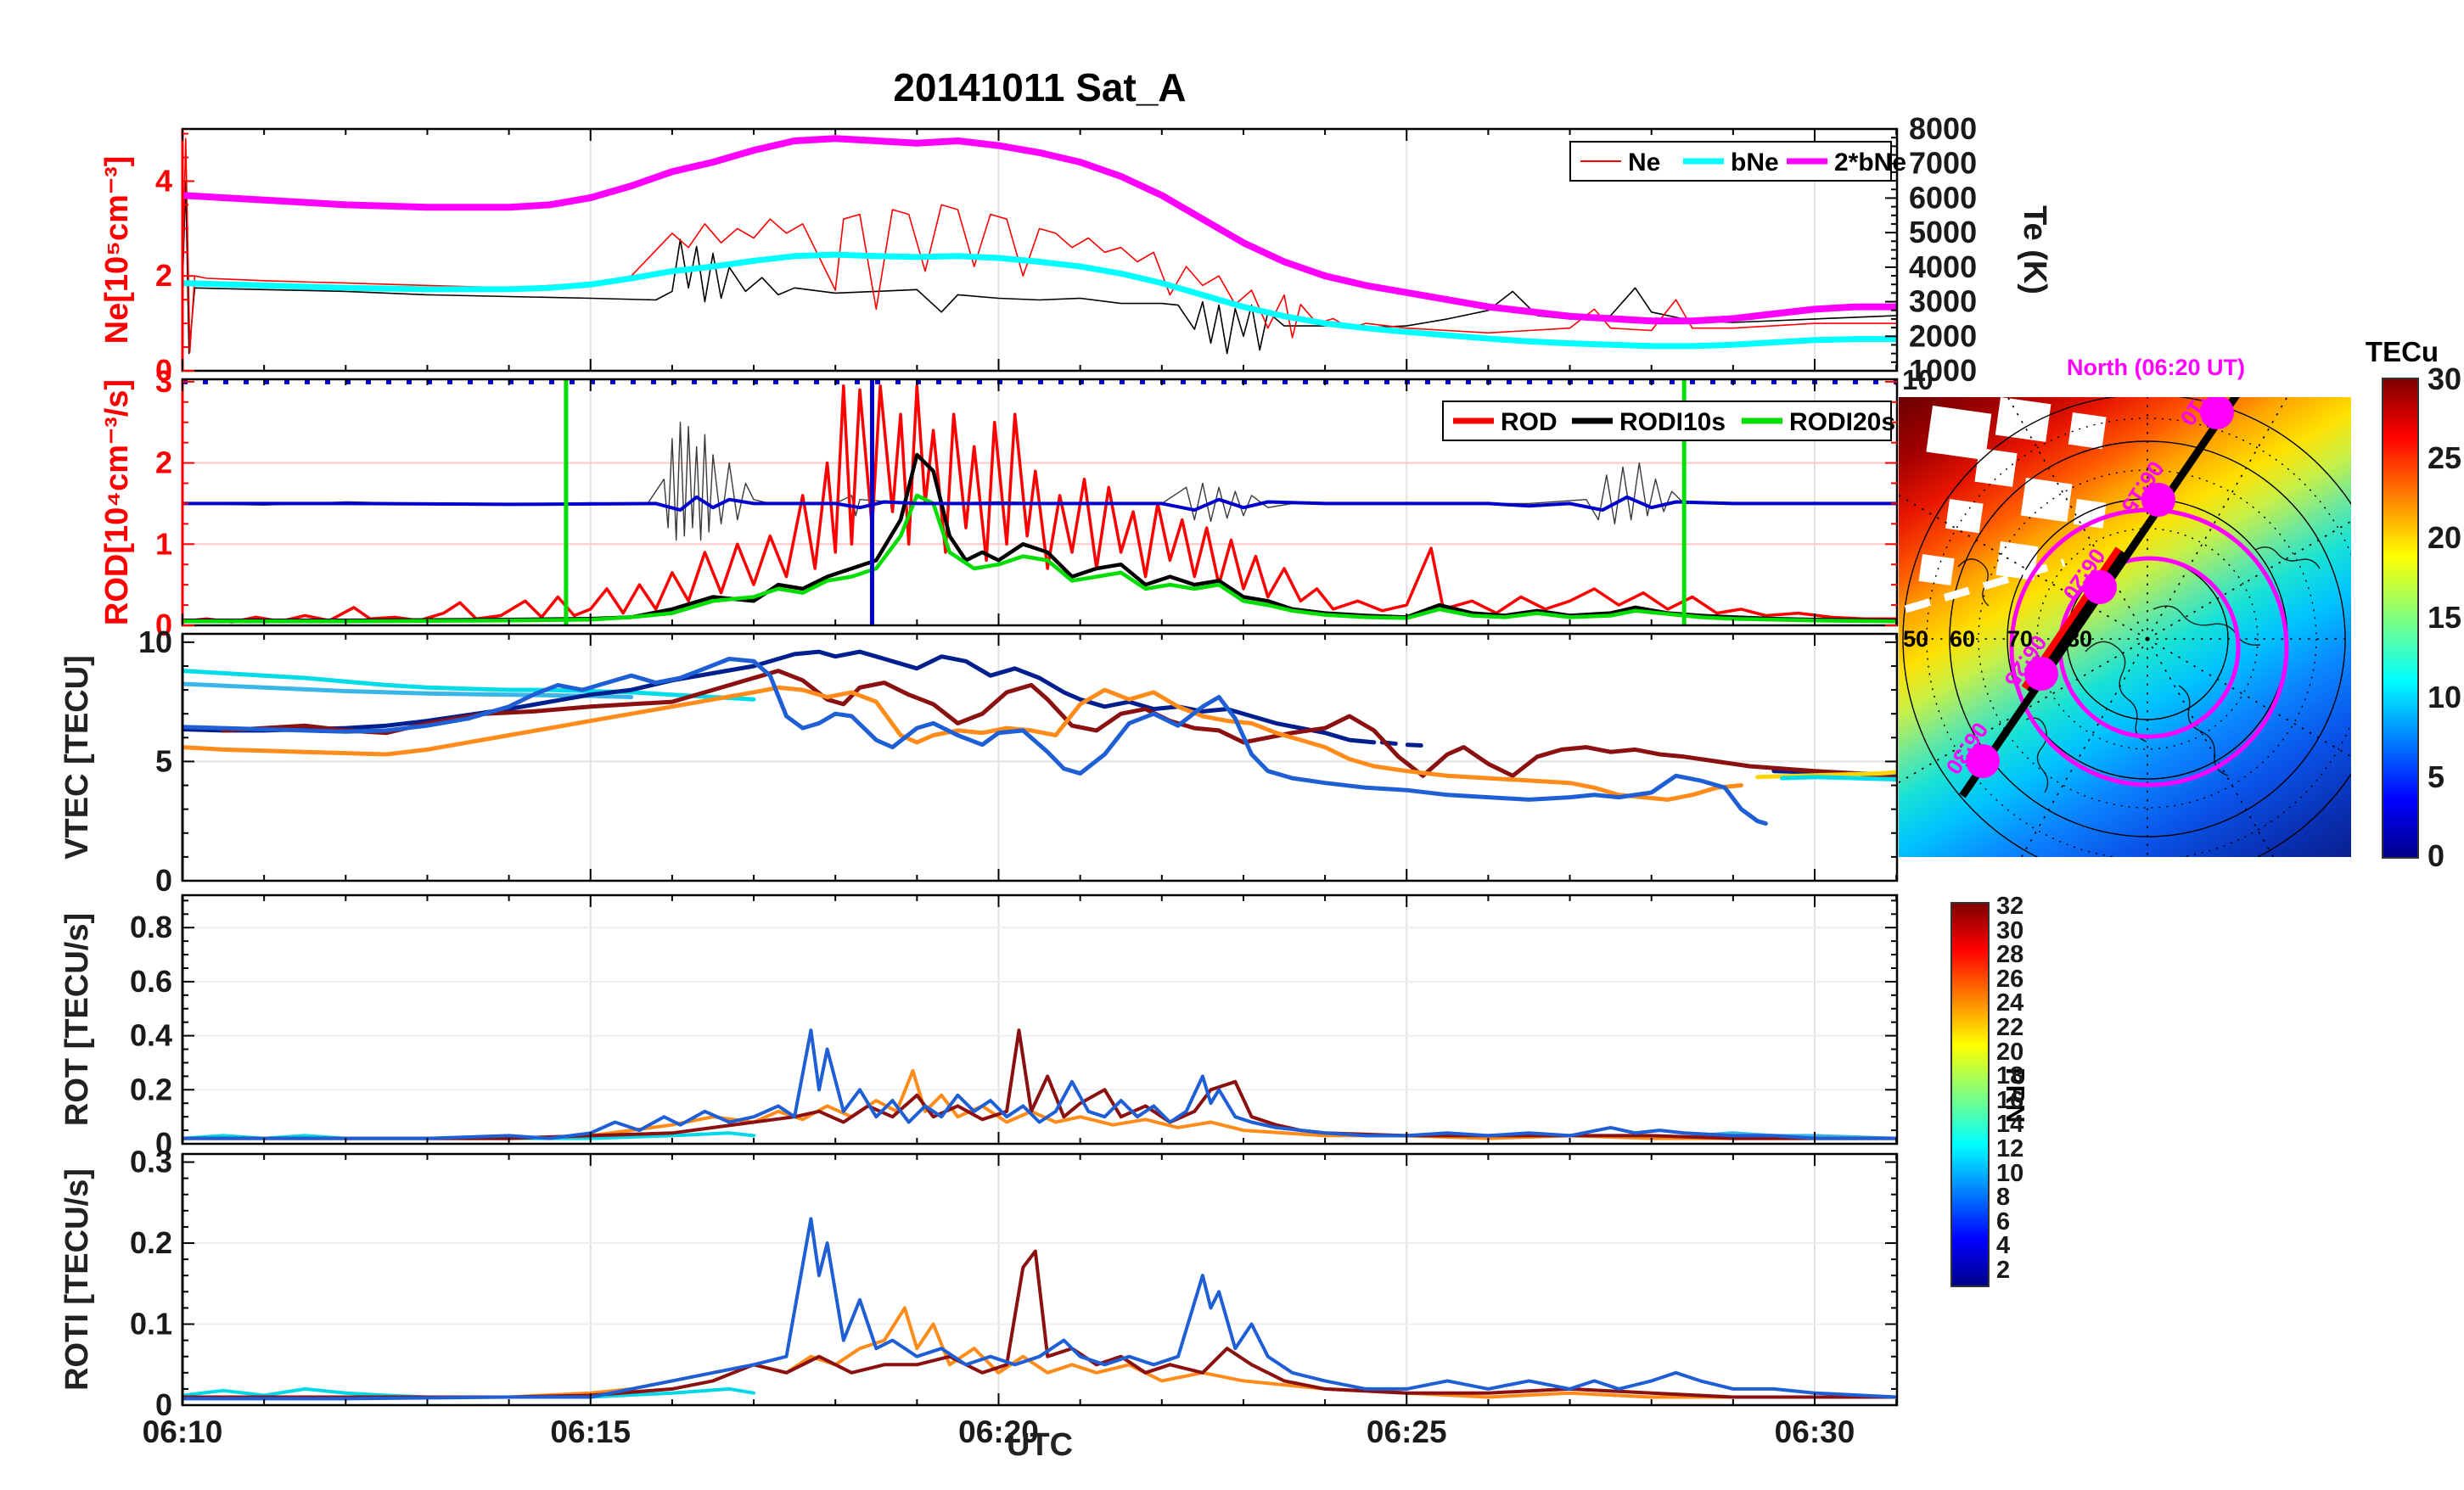 This screenshot has height=1490, width=2464. Describe the element at coordinates (1943, 335) in the screenshot. I see `right-tick-label: 2000` at that location.